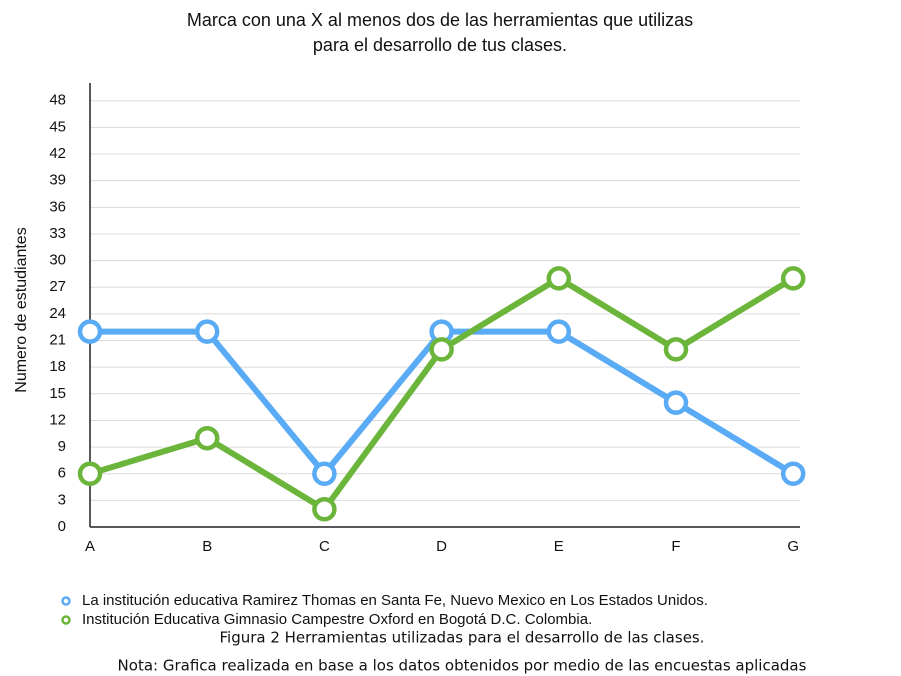  What do you see at coordinates (57, 366) in the screenshot?
I see `y-tick-label: 18` at bounding box center [57, 366].